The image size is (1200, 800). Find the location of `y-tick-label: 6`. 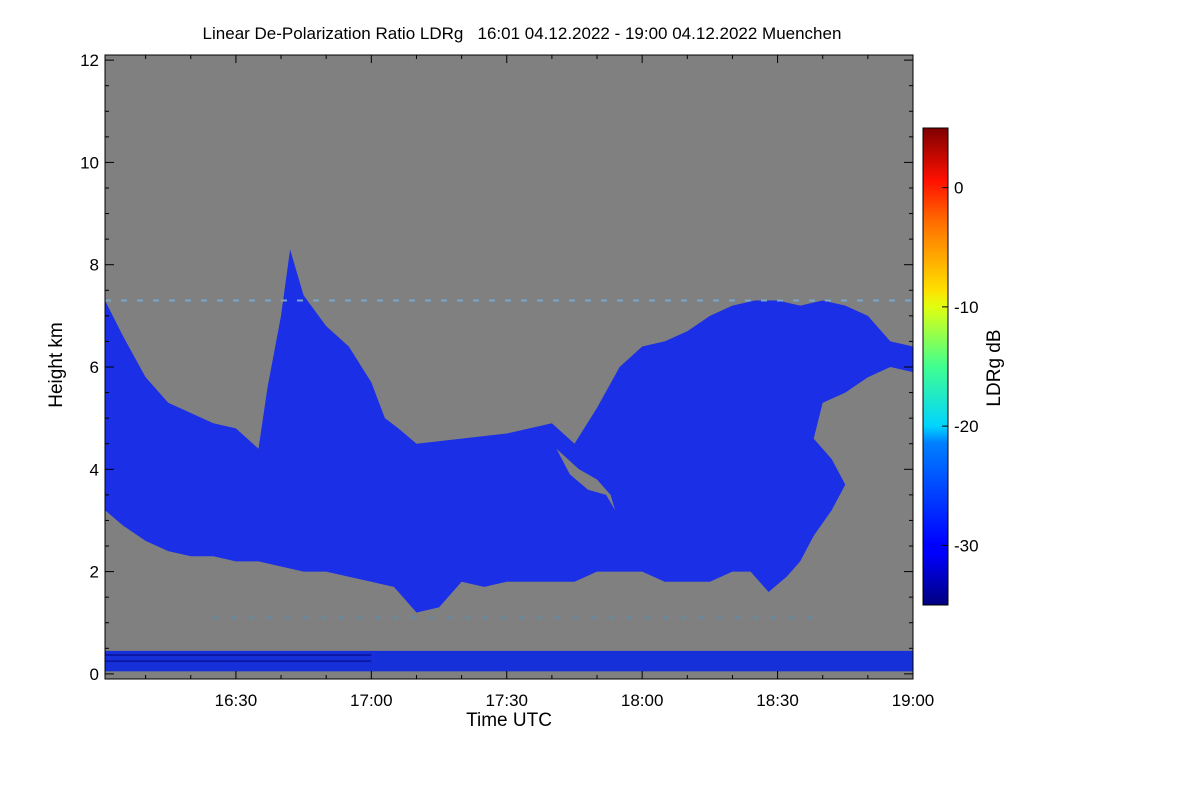

y-tick-label: 6 is located at coordinates (94, 367).